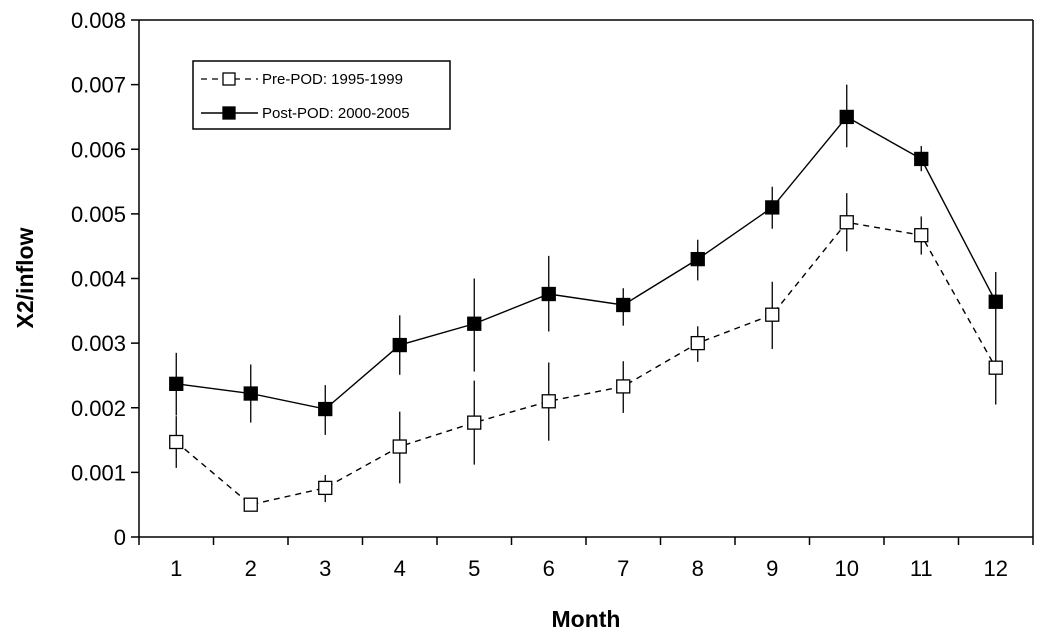 This screenshot has height=635, width=1049. Describe the element at coordinates (98, 85) in the screenshot. I see `y-tick-label: 0.007` at that location.